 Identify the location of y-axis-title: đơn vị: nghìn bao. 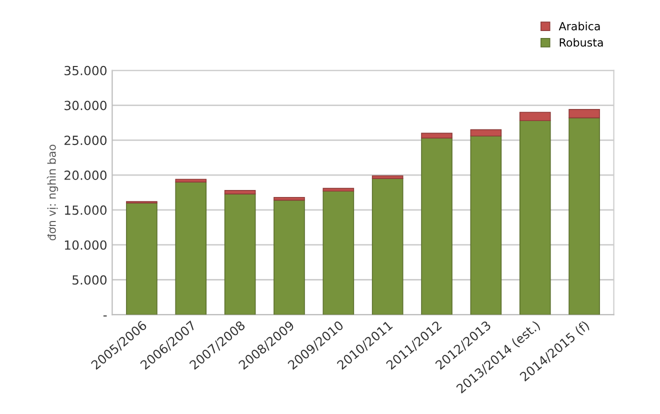
(52, 192).